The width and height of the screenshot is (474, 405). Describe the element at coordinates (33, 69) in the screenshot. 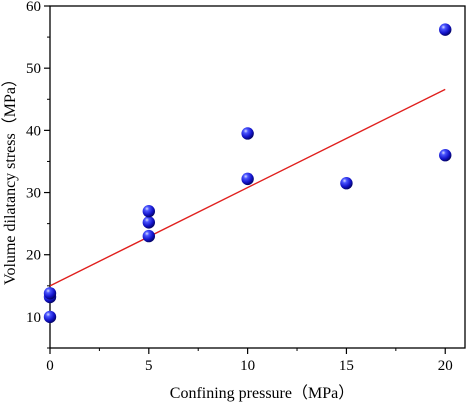

I see `y-tick-label: 50` at that location.